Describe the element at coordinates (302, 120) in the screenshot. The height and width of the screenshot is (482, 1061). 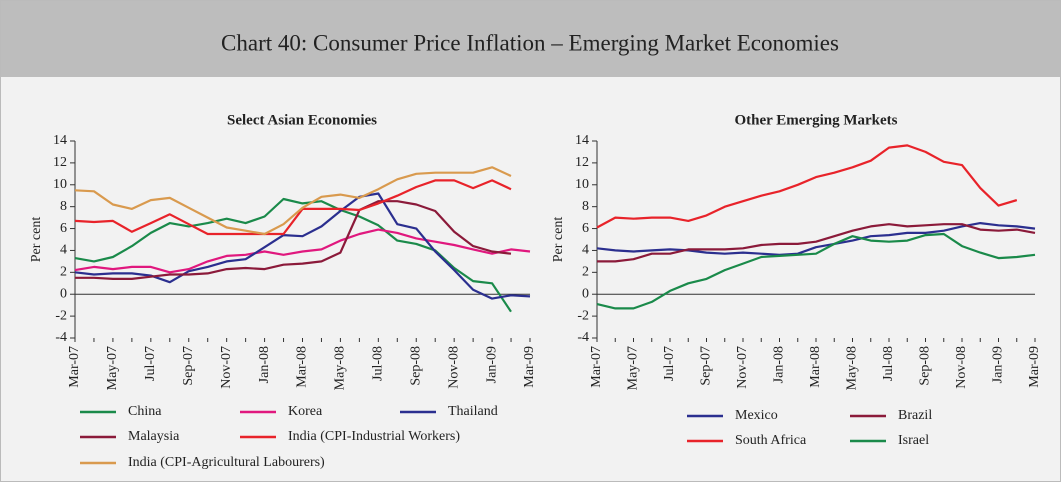
I see `chart-title: Select Asian Economies` at that location.